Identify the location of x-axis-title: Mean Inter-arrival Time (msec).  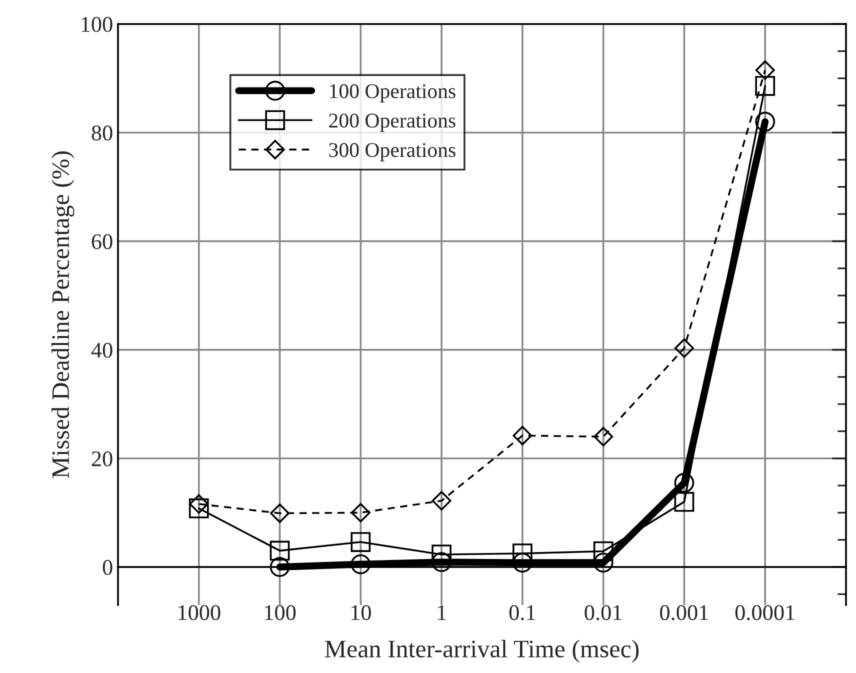
(482, 651).